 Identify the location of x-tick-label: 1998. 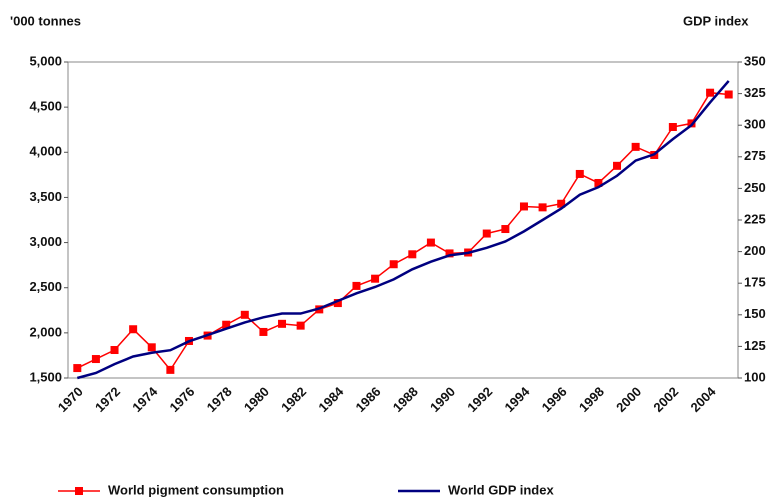
(591, 399).